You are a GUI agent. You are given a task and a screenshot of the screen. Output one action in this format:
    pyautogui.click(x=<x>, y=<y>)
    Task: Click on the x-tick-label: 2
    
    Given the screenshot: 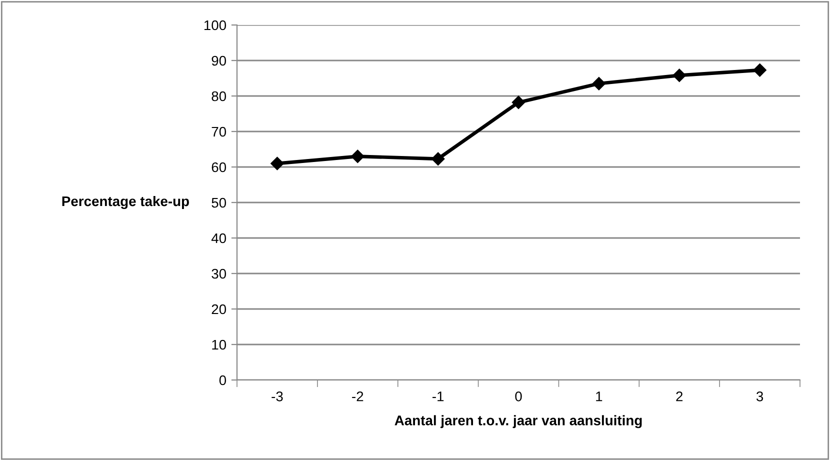 What is the action you would take?
    pyautogui.click(x=679, y=396)
    